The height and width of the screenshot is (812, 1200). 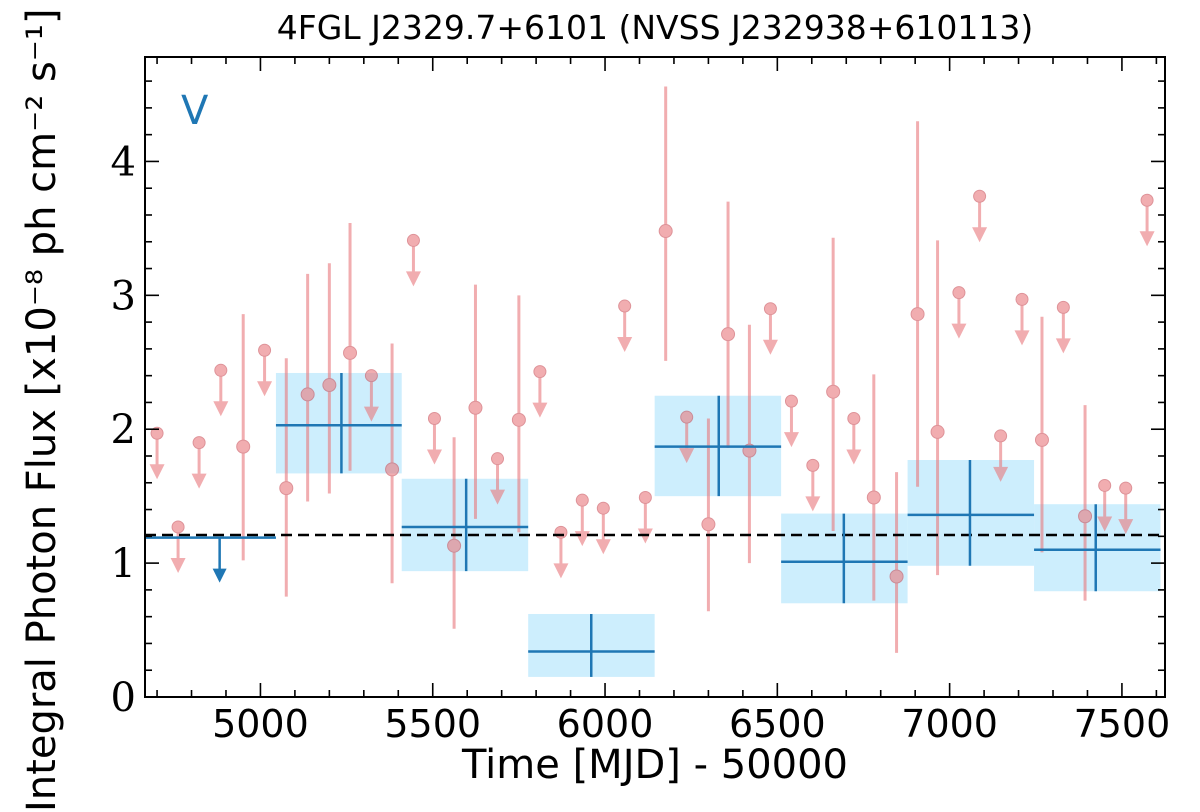 I want to click on y-tick-label: 0, so click(x=123, y=698).